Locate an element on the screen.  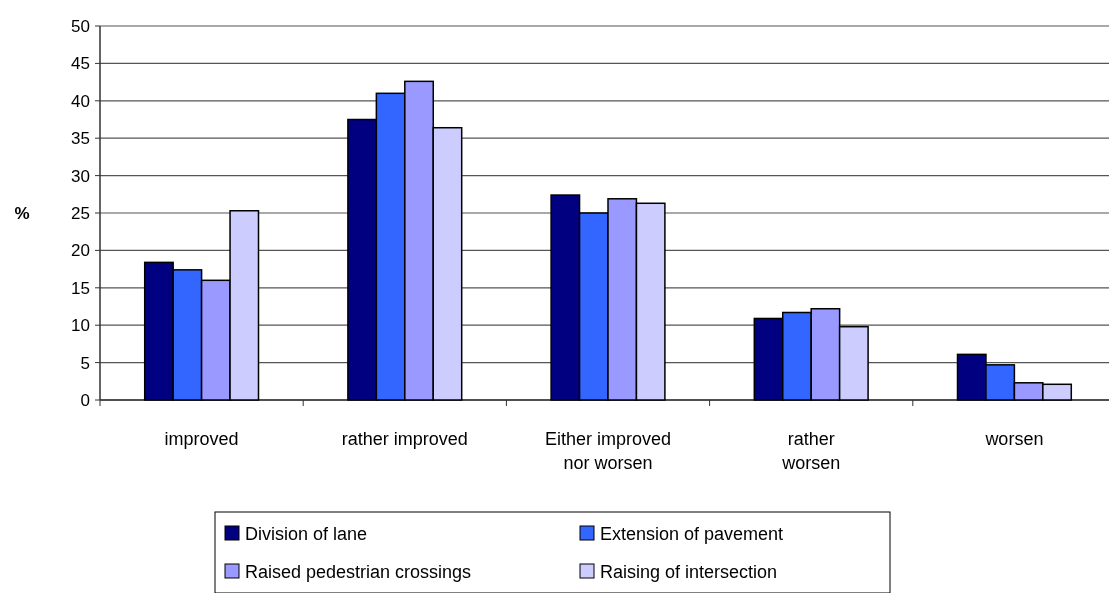
y-tick-label: 45 is located at coordinates (80, 64).